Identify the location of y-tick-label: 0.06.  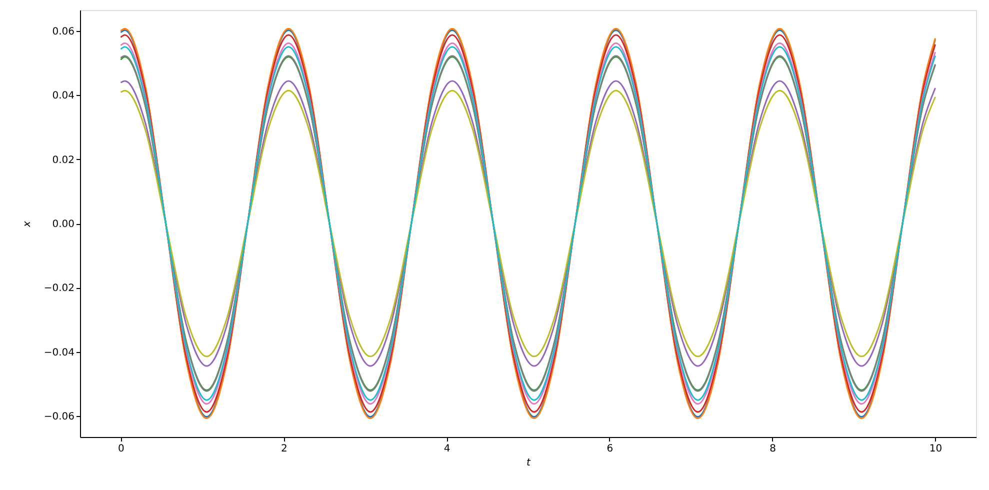
(63, 32).